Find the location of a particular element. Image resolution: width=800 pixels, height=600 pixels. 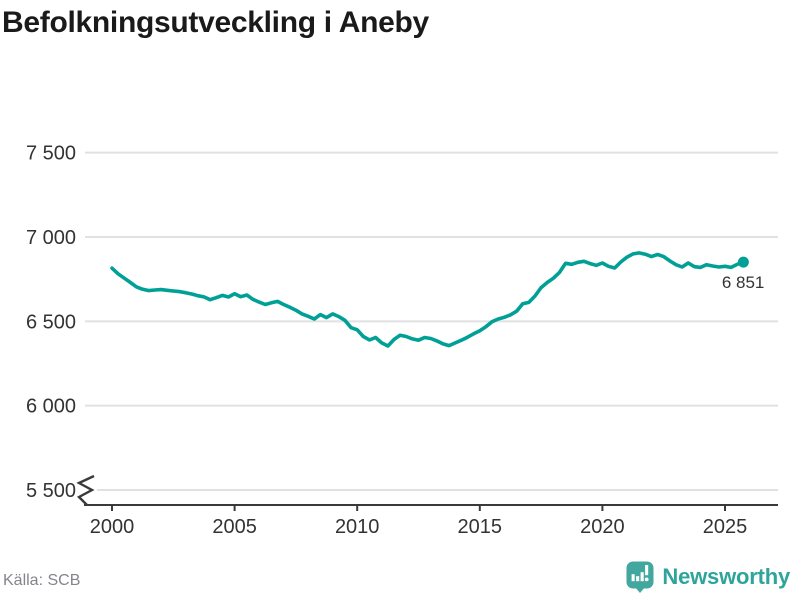

brand-name: Newsworthy is located at coordinates (726, 576).